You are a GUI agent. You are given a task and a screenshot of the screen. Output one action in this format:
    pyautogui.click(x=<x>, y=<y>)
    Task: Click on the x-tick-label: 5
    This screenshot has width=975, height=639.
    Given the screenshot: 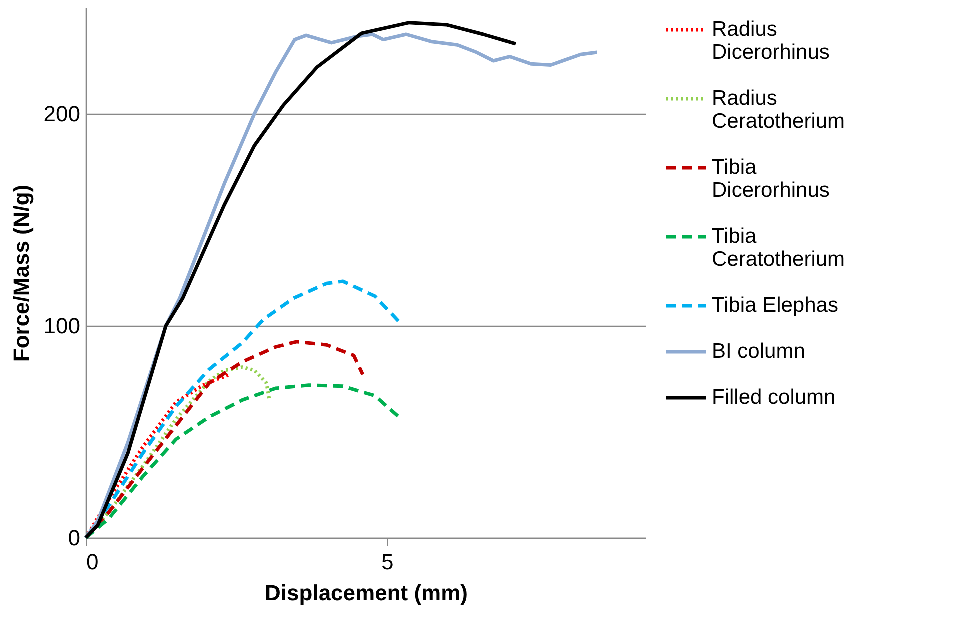 What is the action you would take?
    pyautogui.click(x=387, y=562)
    